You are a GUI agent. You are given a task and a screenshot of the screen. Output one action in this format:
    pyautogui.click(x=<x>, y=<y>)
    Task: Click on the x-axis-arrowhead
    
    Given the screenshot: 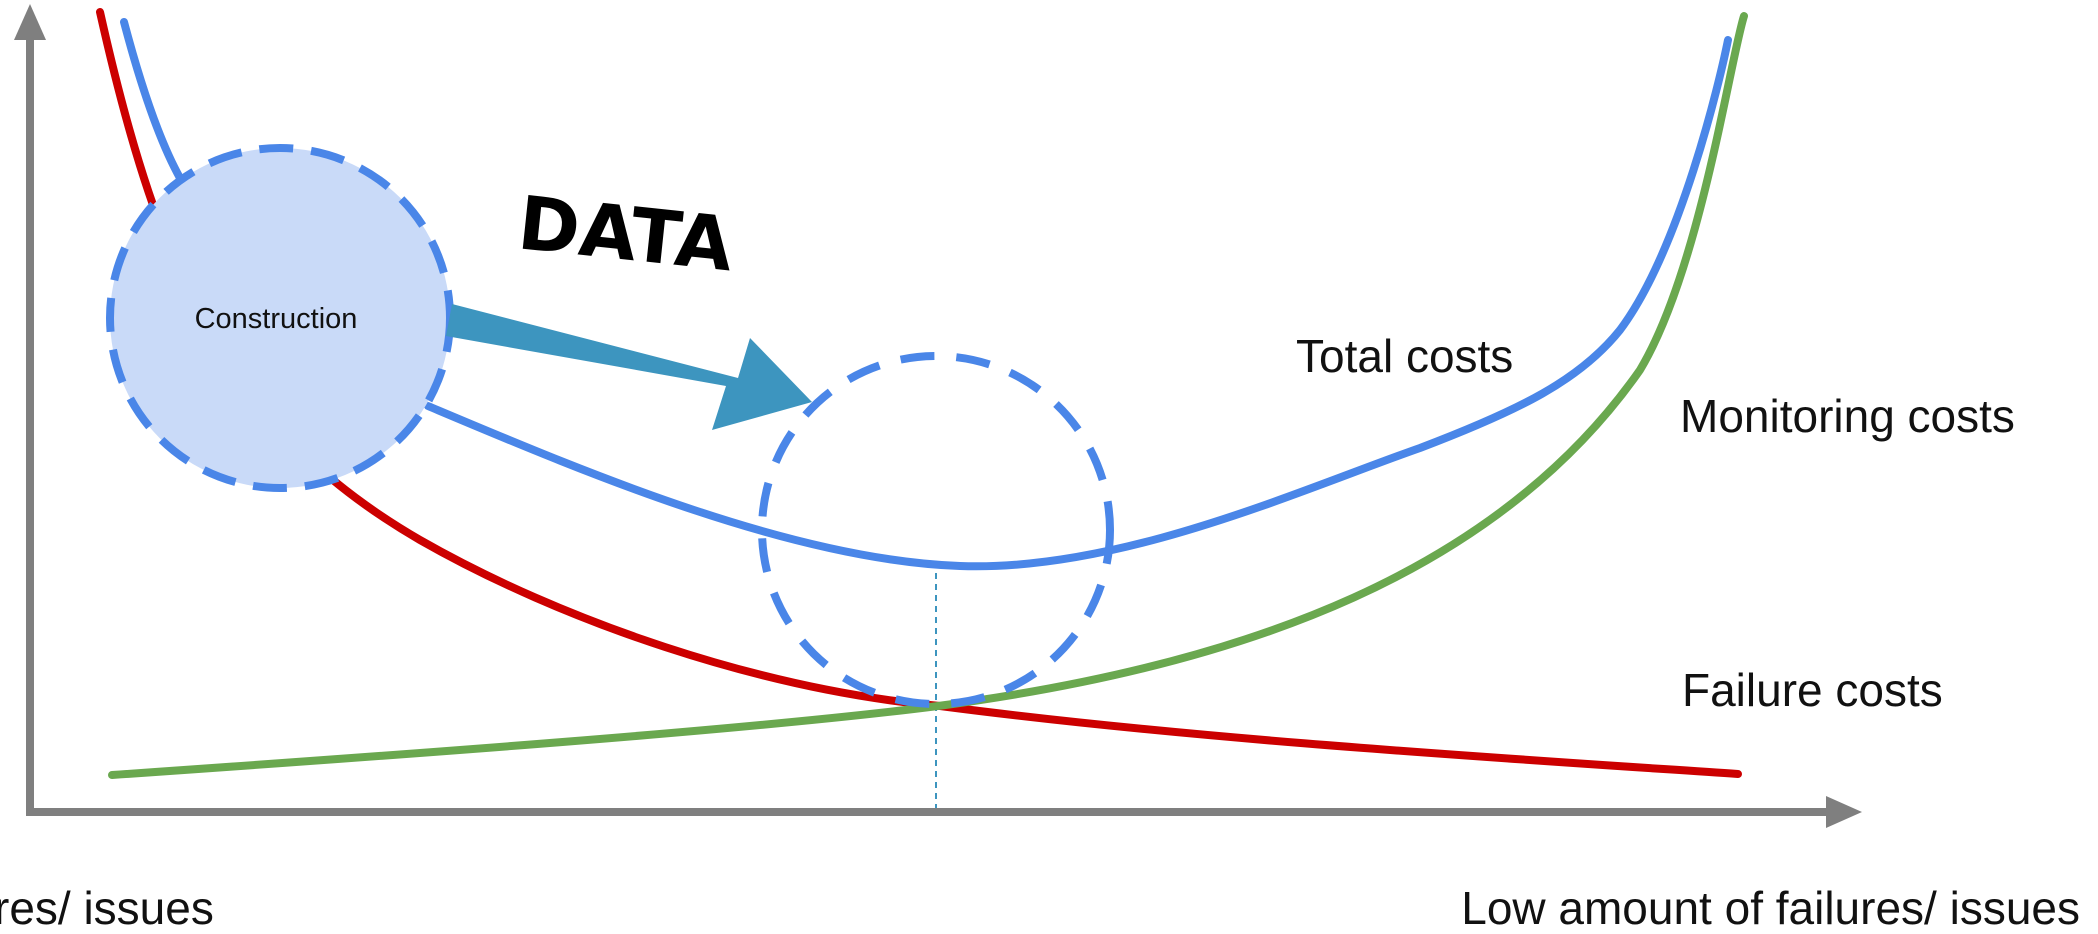 What is the action you would take?
    pyautogui.click(x=1844, y=812)
    